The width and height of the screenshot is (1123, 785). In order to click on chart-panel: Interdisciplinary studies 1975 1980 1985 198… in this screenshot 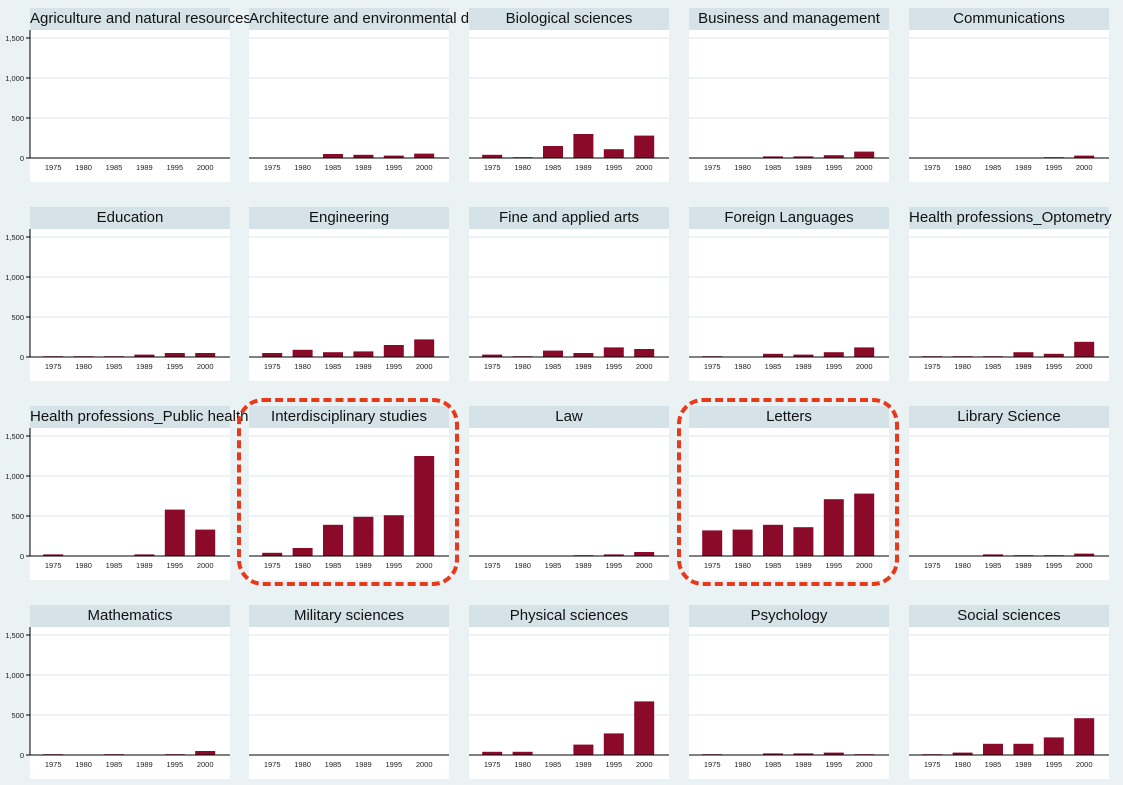, I will do `click(349, 493)`.